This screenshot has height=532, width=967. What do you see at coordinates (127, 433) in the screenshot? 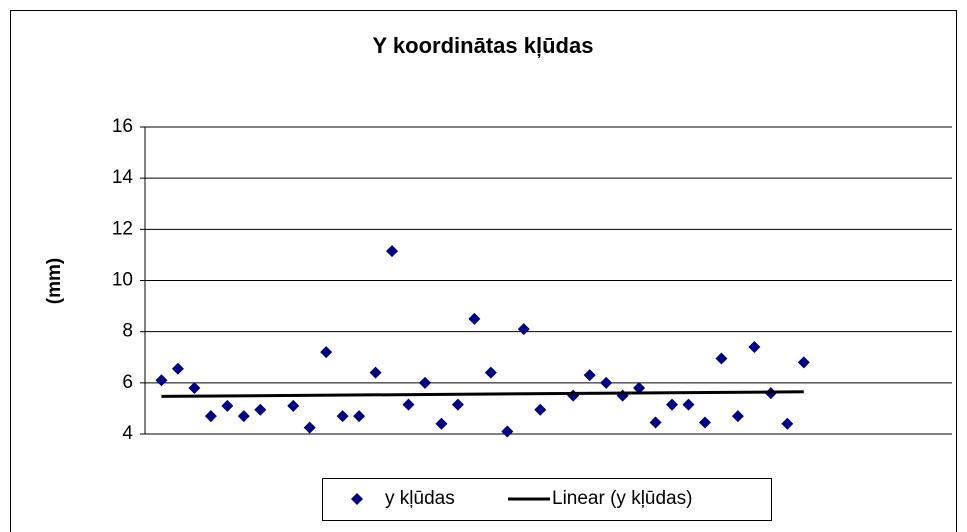
I see `y-tick-label: 4` at bounding box center [127, 433].